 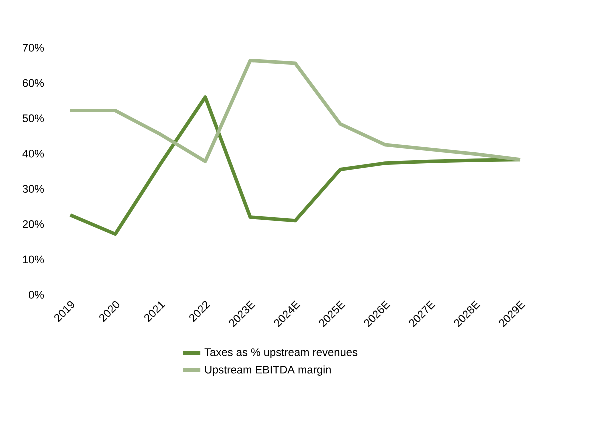 What do you see at coordinates (281, 353) in the screenshot?
I see `legend-label: Taxes as % upstream revenues` at bounding box center [281, 353].